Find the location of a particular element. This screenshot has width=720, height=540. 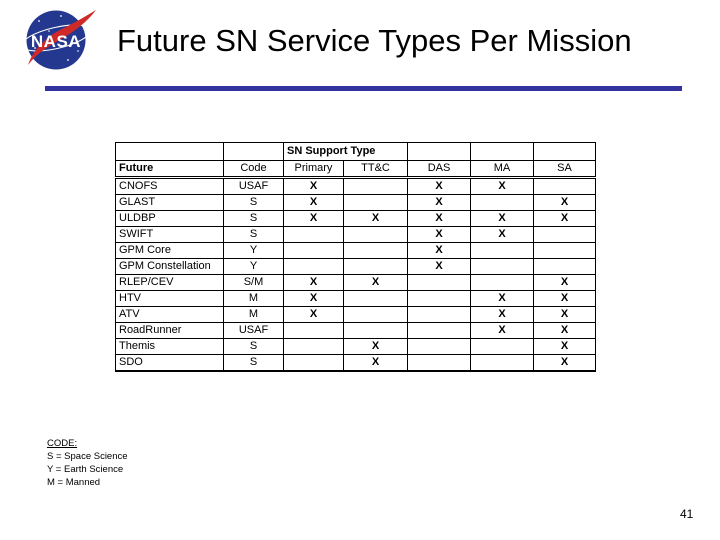

table-row: GPM Constellation Y X is located at coordinates (356, 266).